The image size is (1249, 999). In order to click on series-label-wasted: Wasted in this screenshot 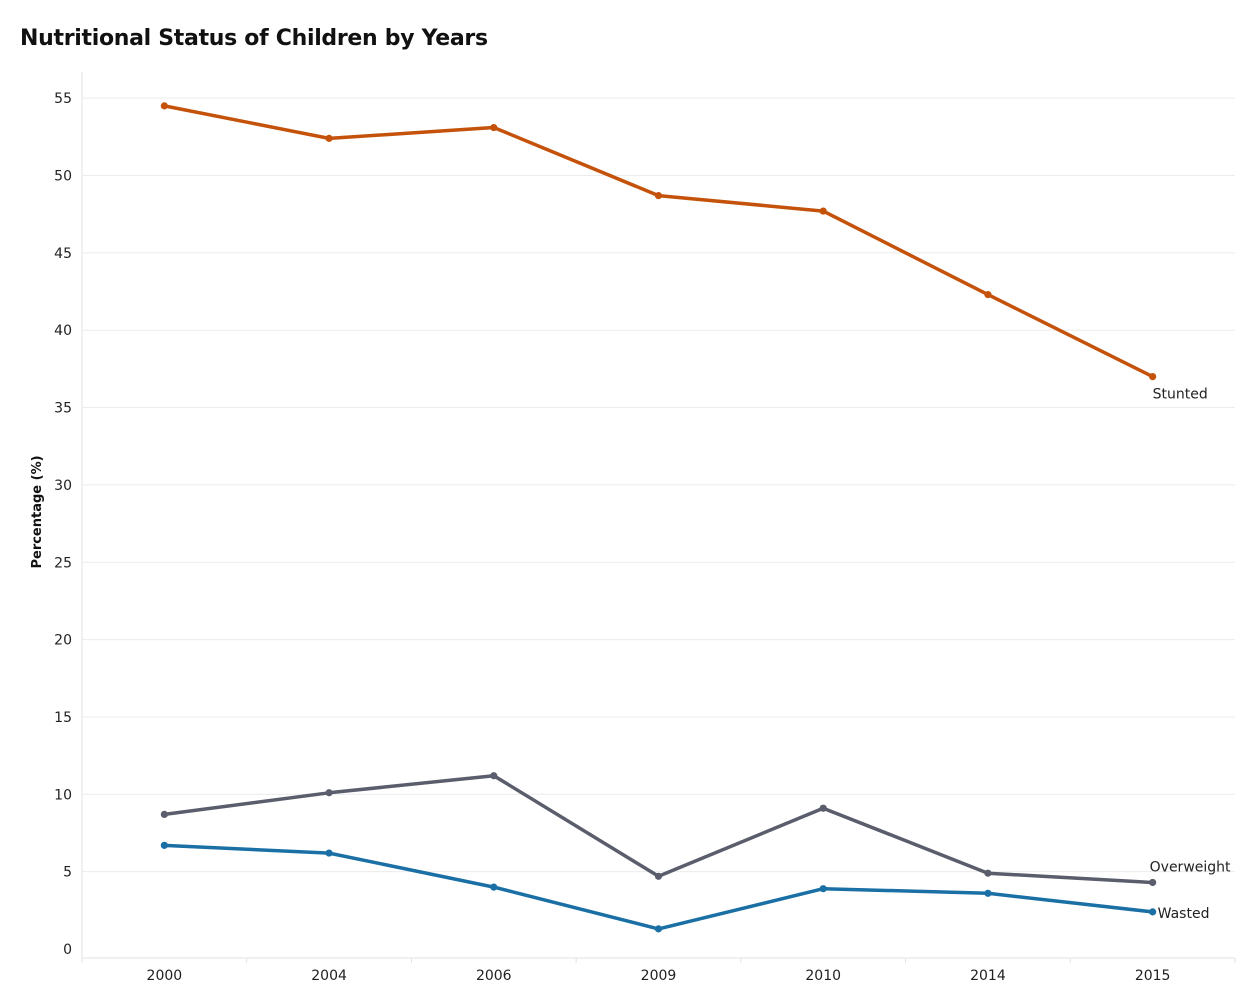, I will do `click(1184, 914)`.